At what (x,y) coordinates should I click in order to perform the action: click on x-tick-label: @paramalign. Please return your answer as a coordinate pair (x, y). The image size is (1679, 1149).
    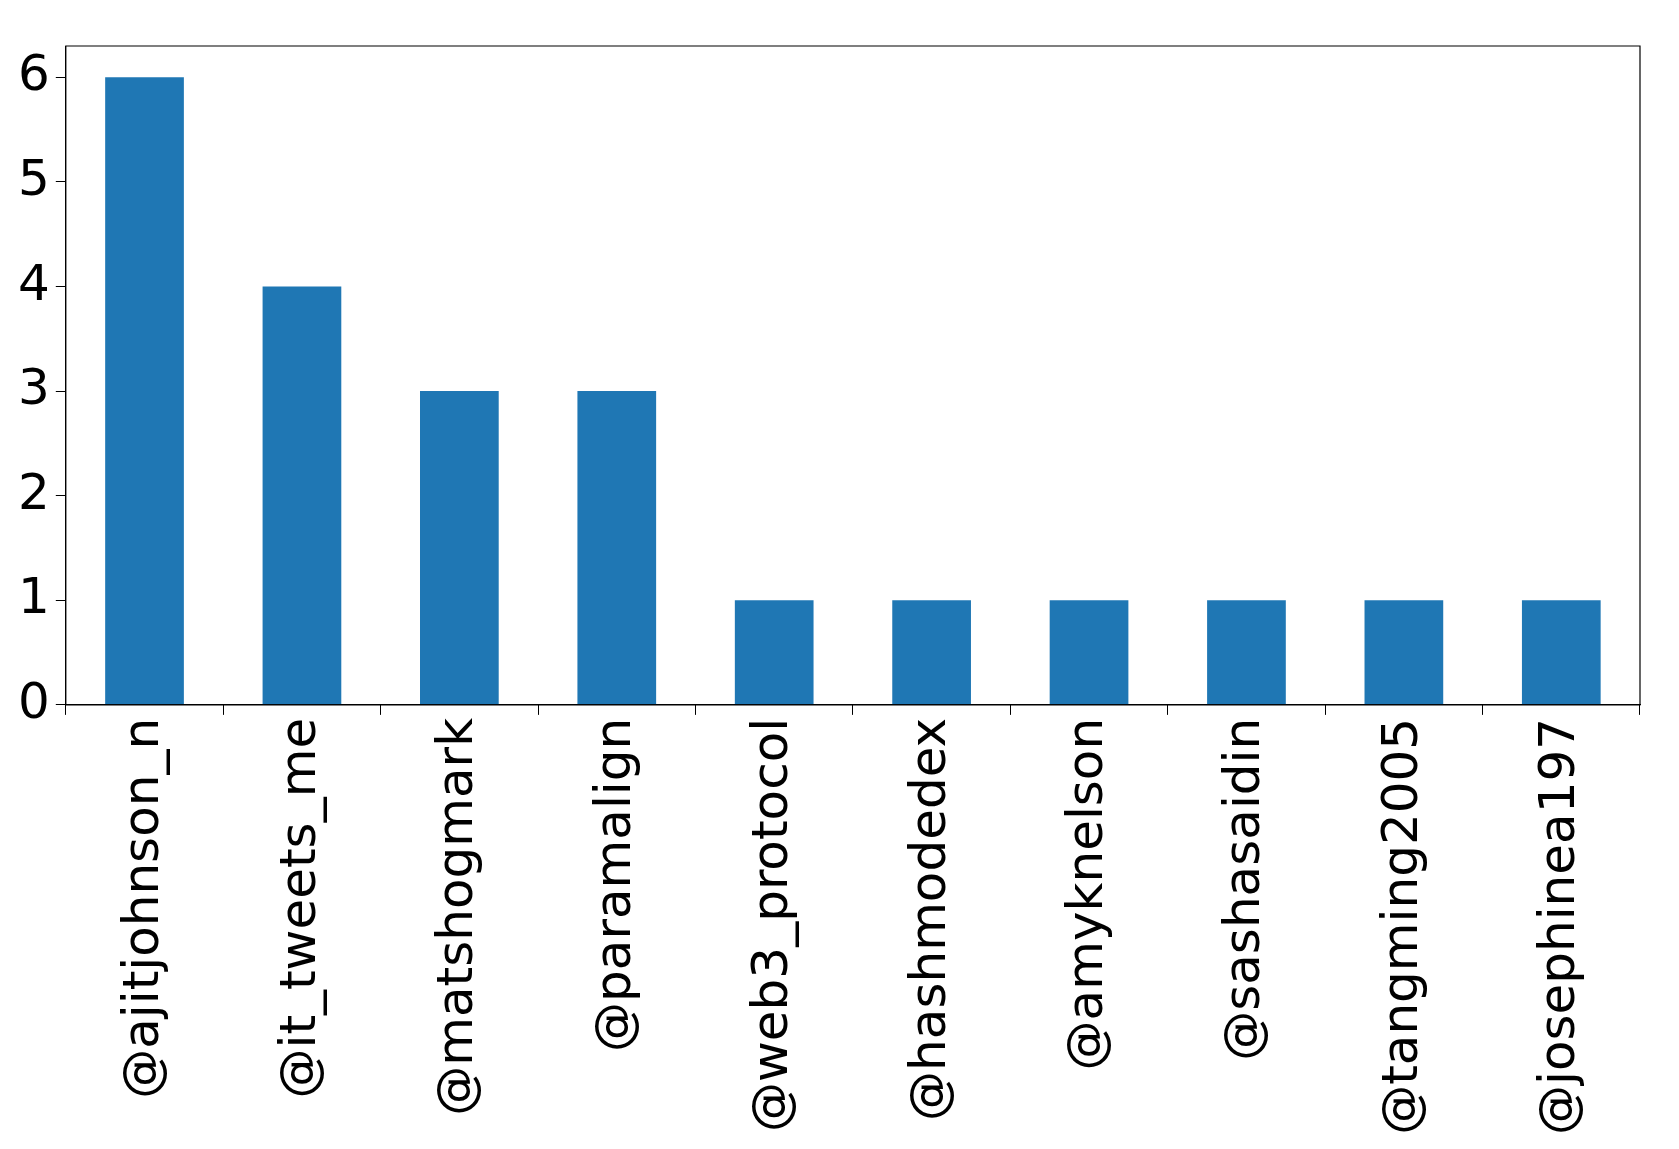
    Looking at the image, I should click on (612, 884).